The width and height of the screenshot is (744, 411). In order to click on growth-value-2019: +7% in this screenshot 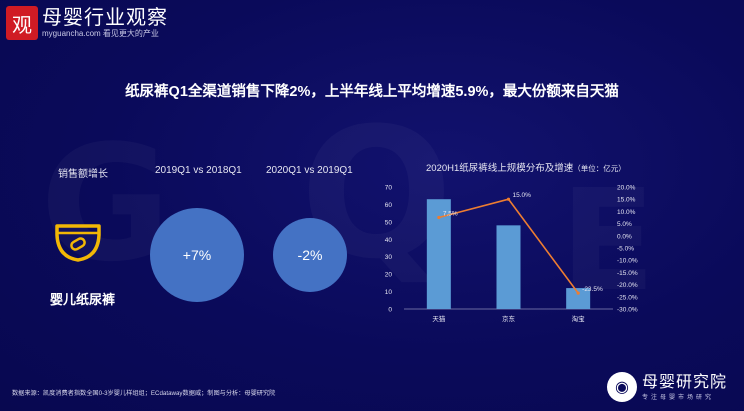, I will do `click(197, 255)`.